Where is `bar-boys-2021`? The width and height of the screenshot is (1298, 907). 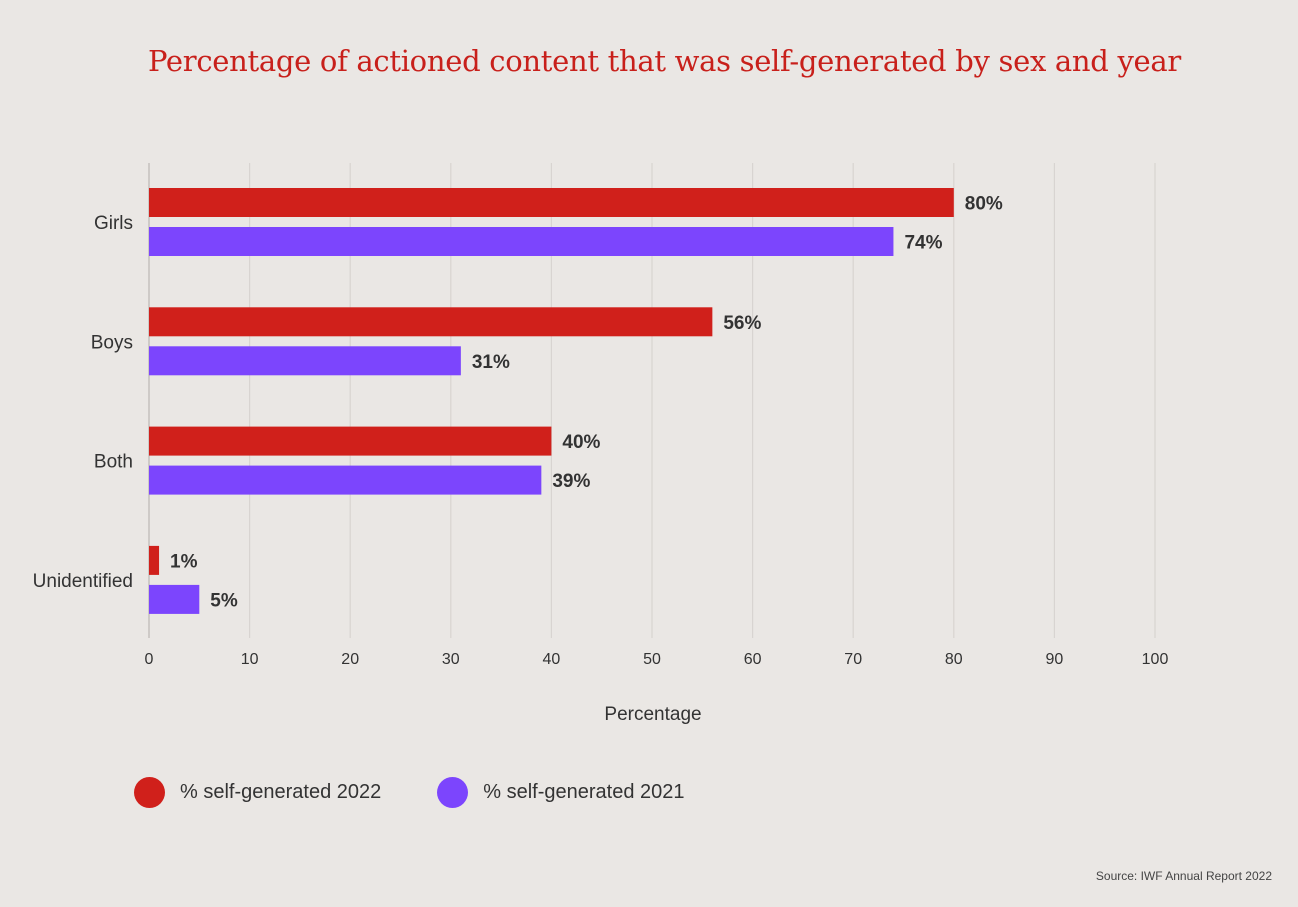
bar-boys-2021 is located at coordinates (305, 361).